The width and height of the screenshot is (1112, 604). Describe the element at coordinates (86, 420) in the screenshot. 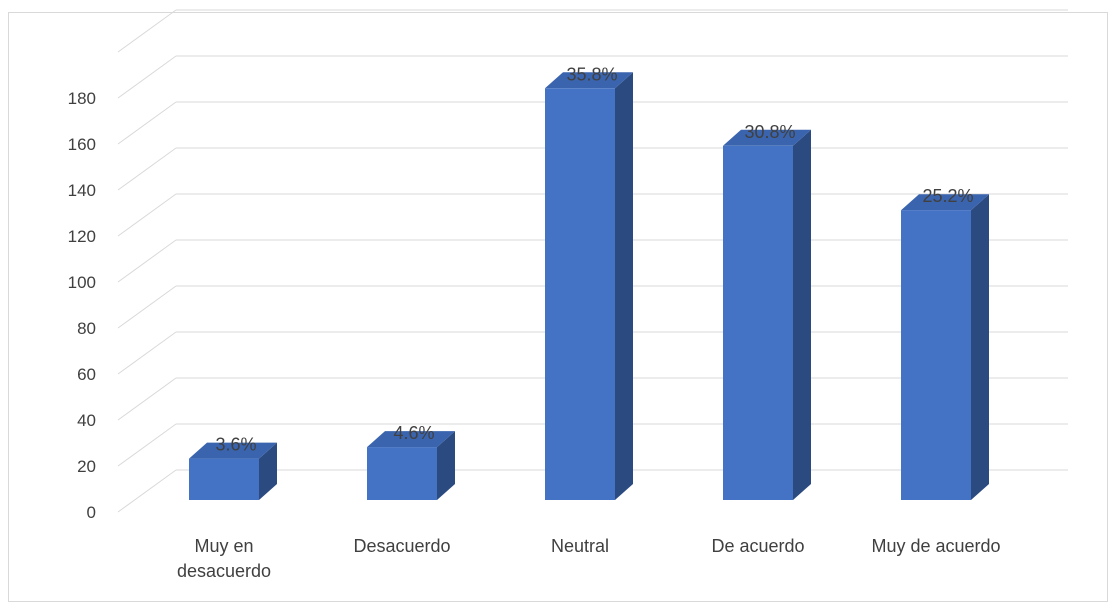

I see `y-tick-label: 40` at that location.